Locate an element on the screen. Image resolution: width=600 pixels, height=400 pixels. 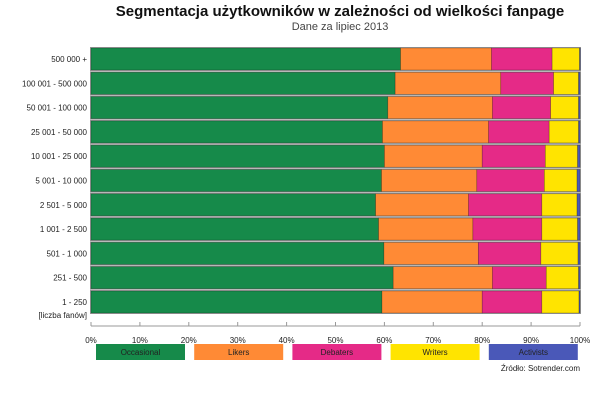
source-note: Źródło: Sotrender.com is located at coordinates (540, 368).